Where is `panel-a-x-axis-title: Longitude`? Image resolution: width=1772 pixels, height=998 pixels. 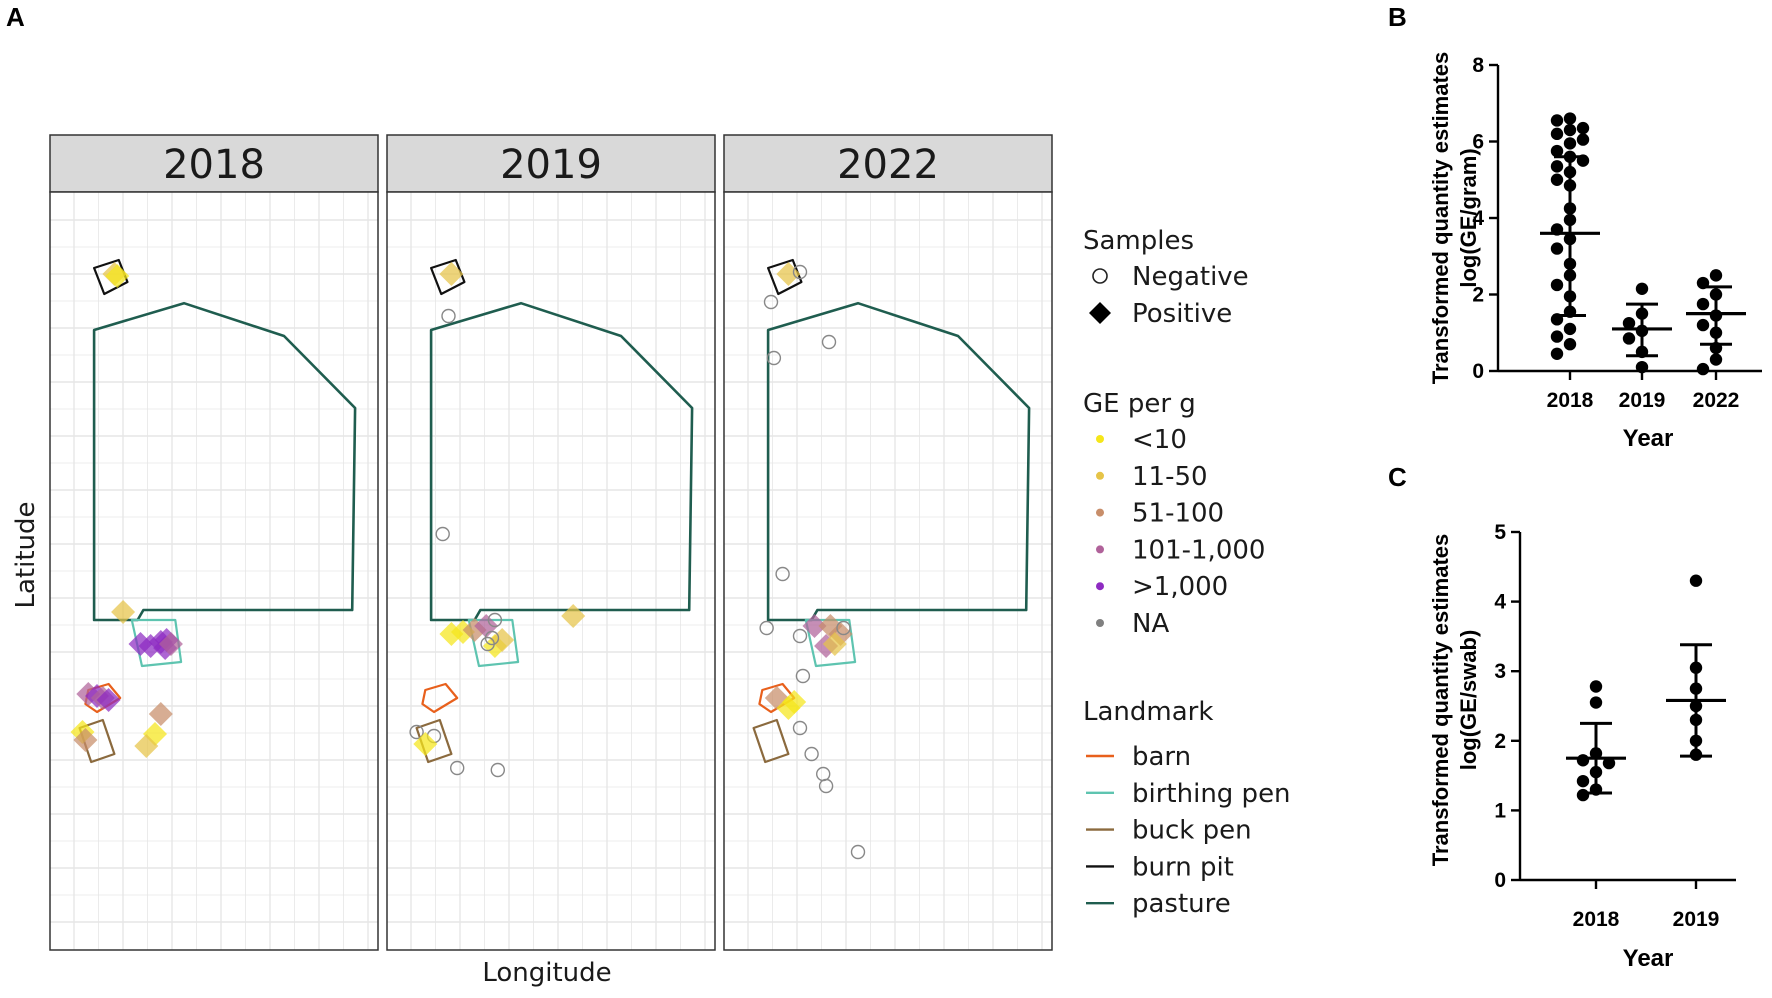 panel-a-x-axis-title: Longitude is located at coordinates (546, 973).